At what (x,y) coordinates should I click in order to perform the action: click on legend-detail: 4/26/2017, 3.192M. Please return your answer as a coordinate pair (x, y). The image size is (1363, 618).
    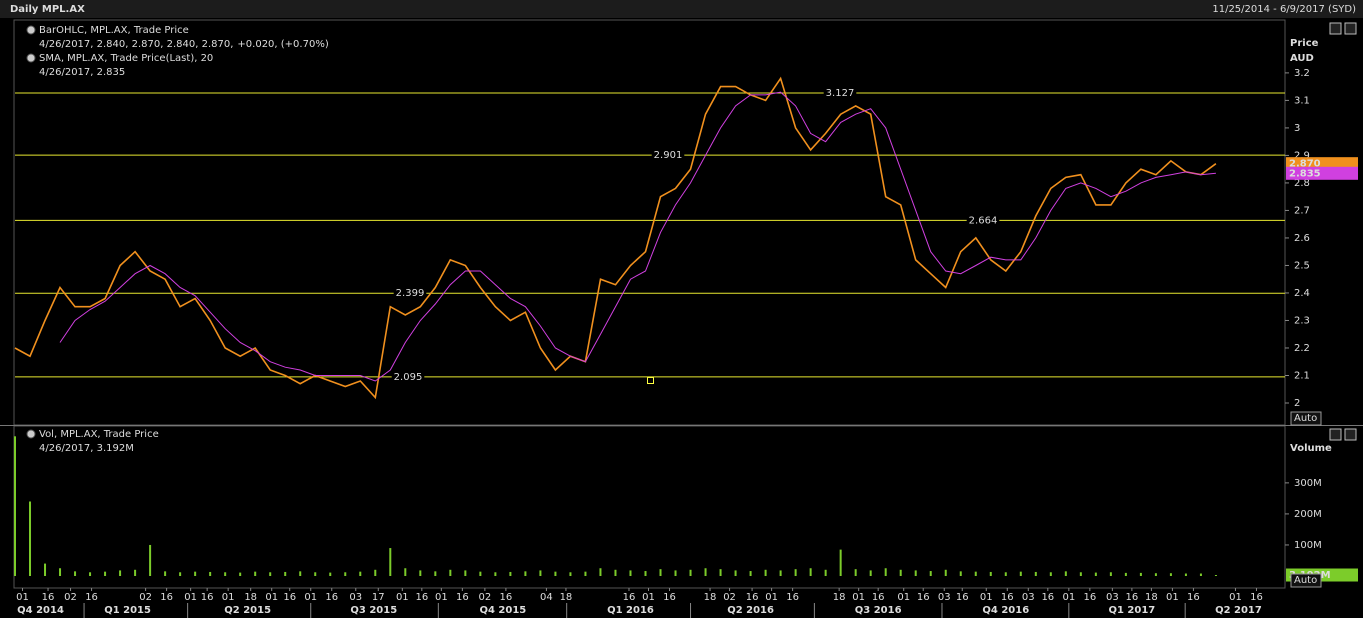
    Looking at the image, I should click on (86, 448).